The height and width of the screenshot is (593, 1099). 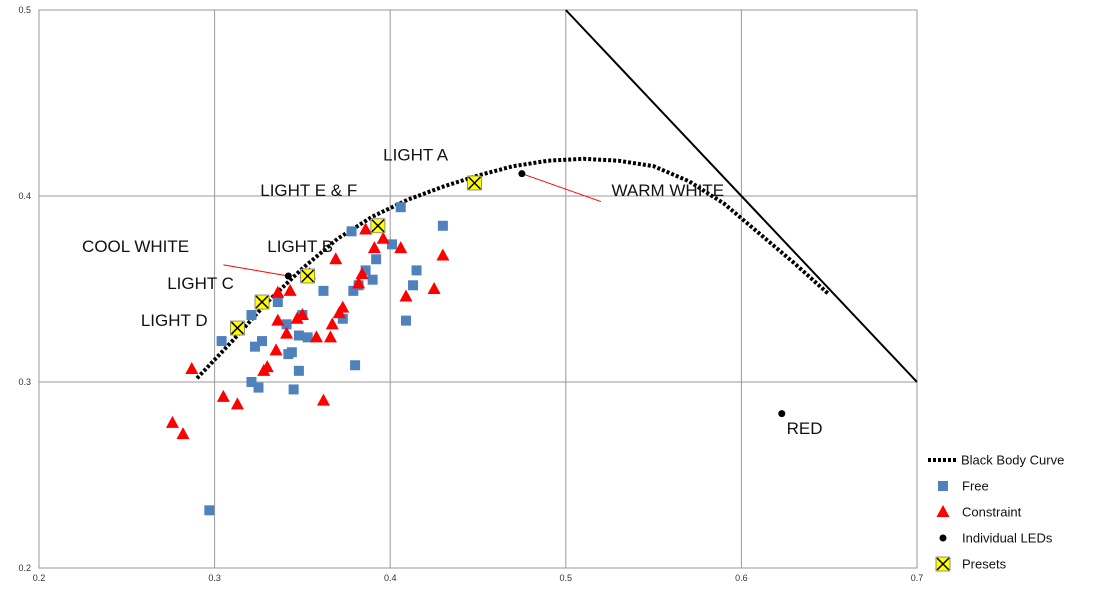 I want to click on x-tick-label: 0.6, so click(x=741, y=578).